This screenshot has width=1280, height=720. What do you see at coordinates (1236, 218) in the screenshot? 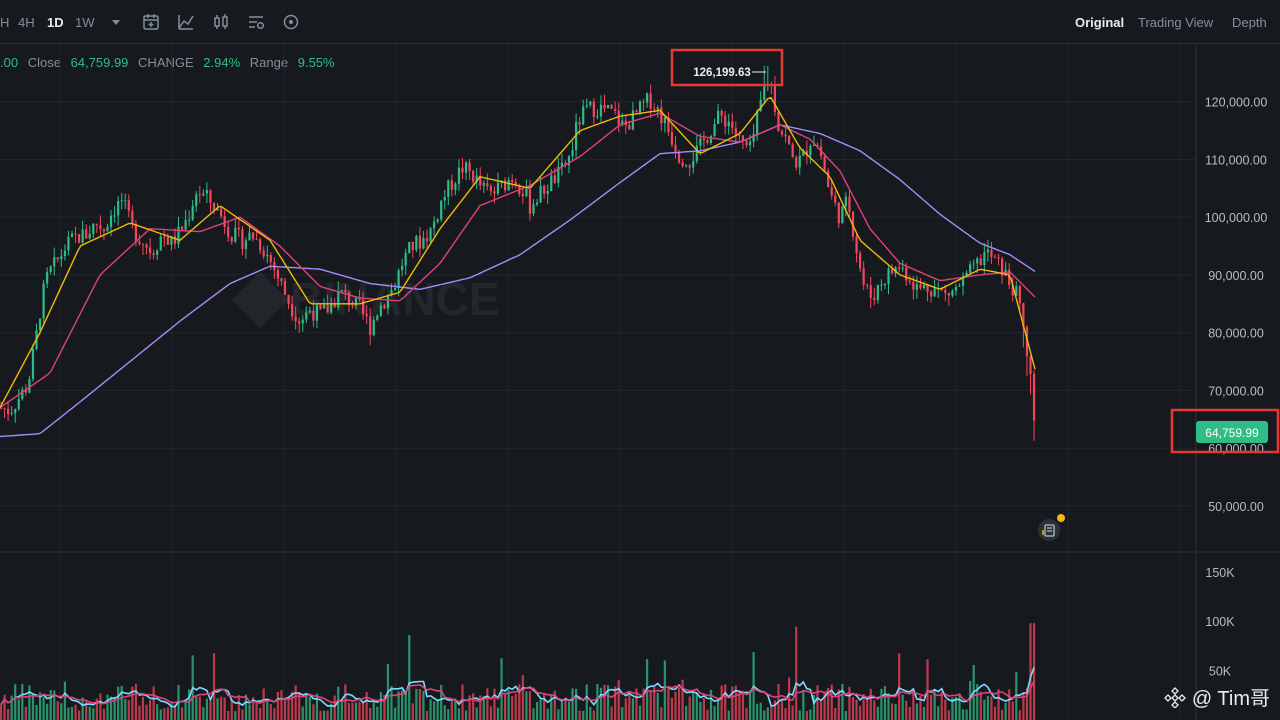
I see `price-tick-label: 100,000.00` at bounding box center [1236, 218].